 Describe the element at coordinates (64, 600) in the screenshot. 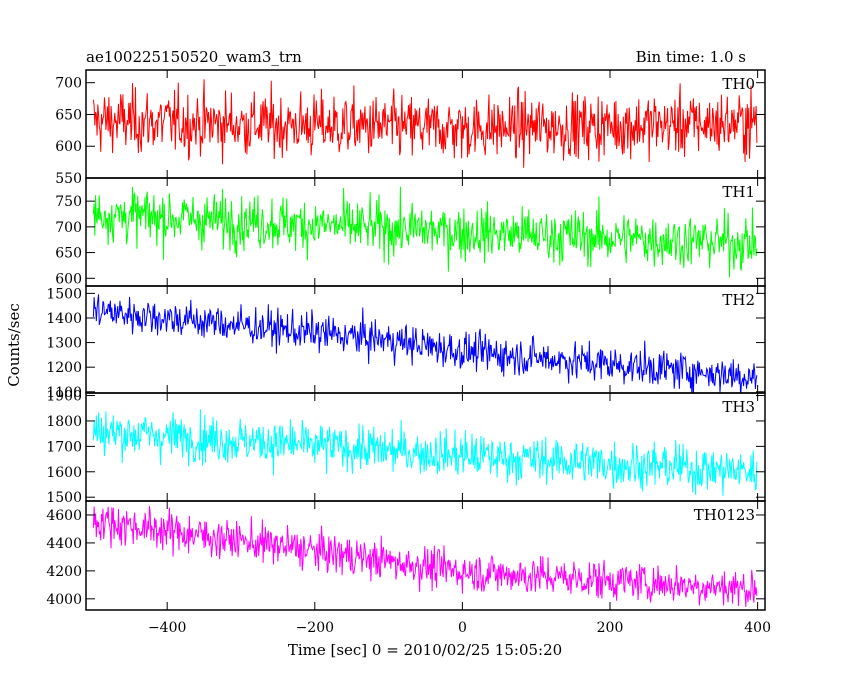

I see `y-tick-label: 4000` at that location.